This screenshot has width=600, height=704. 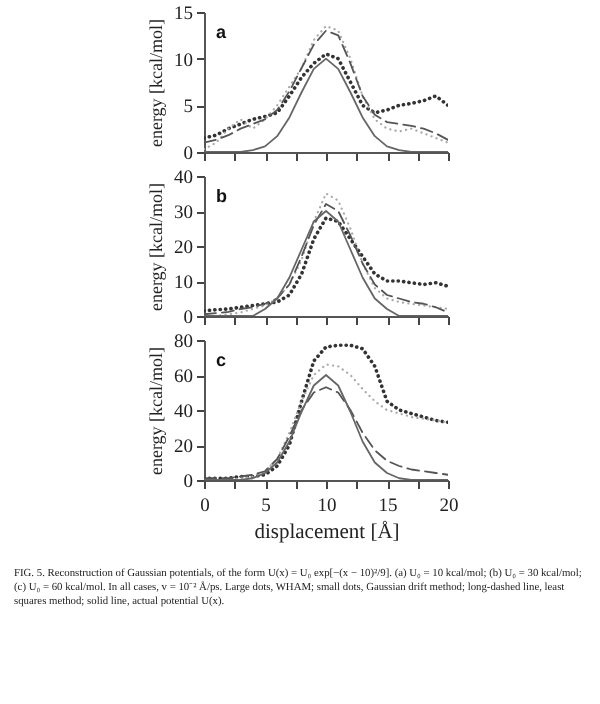 What do you see at coordinates (184, 15) in the screenshot?
I see `y-tick-label: 15` at bounding box center [184, 15].